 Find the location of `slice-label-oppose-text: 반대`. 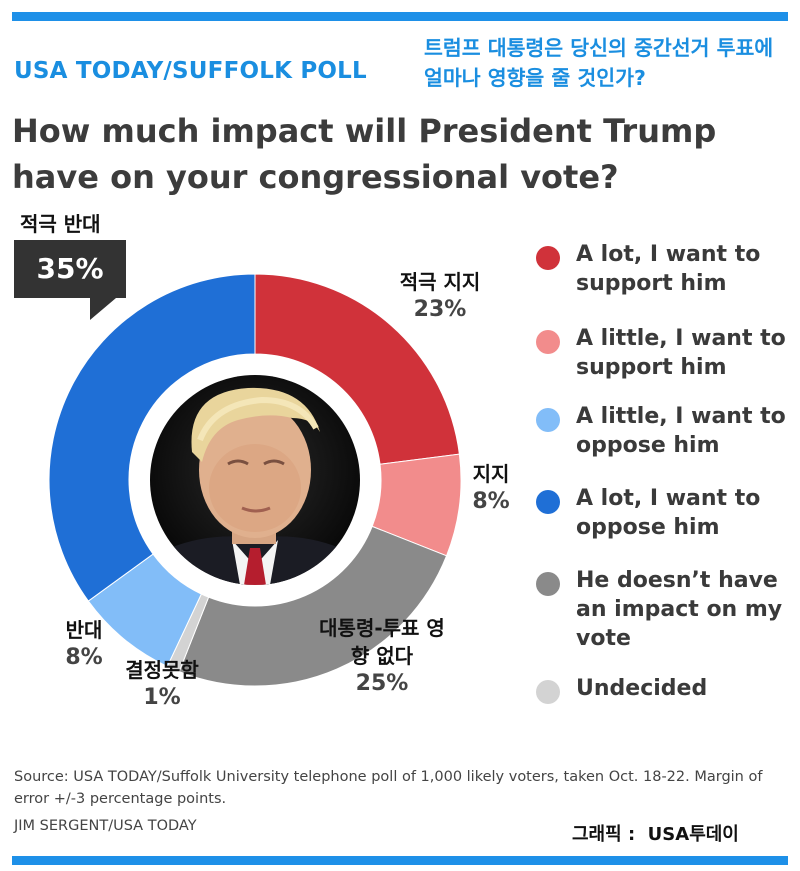

slice-label-oppose-text: 반대 is located at coordinates (84, 630).